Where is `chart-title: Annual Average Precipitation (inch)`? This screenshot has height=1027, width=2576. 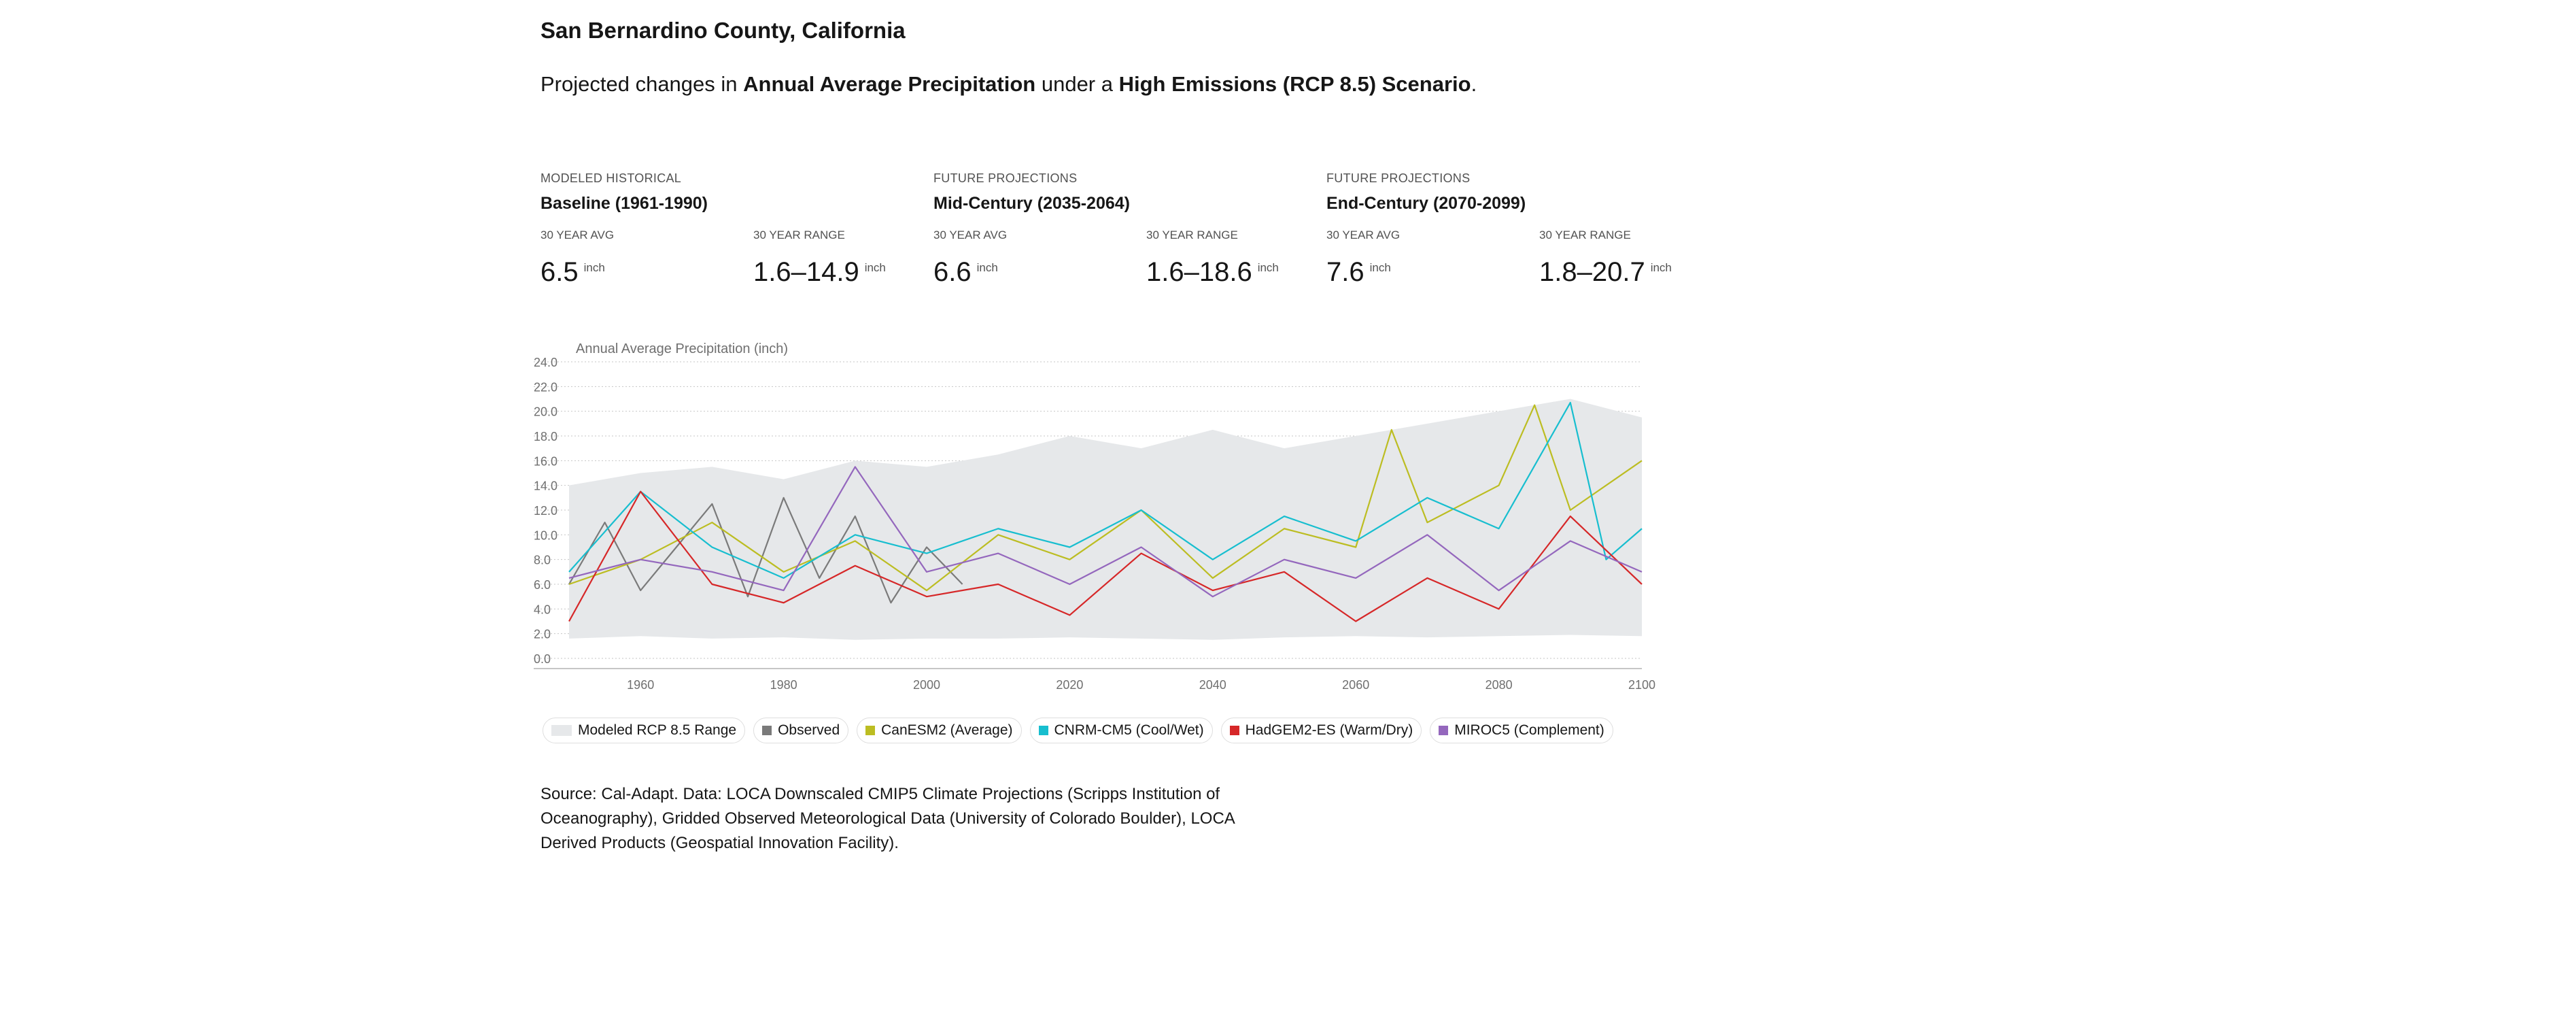 chart-title: Annual Average Precipitation (inch) is located at coordinates (682, 348).